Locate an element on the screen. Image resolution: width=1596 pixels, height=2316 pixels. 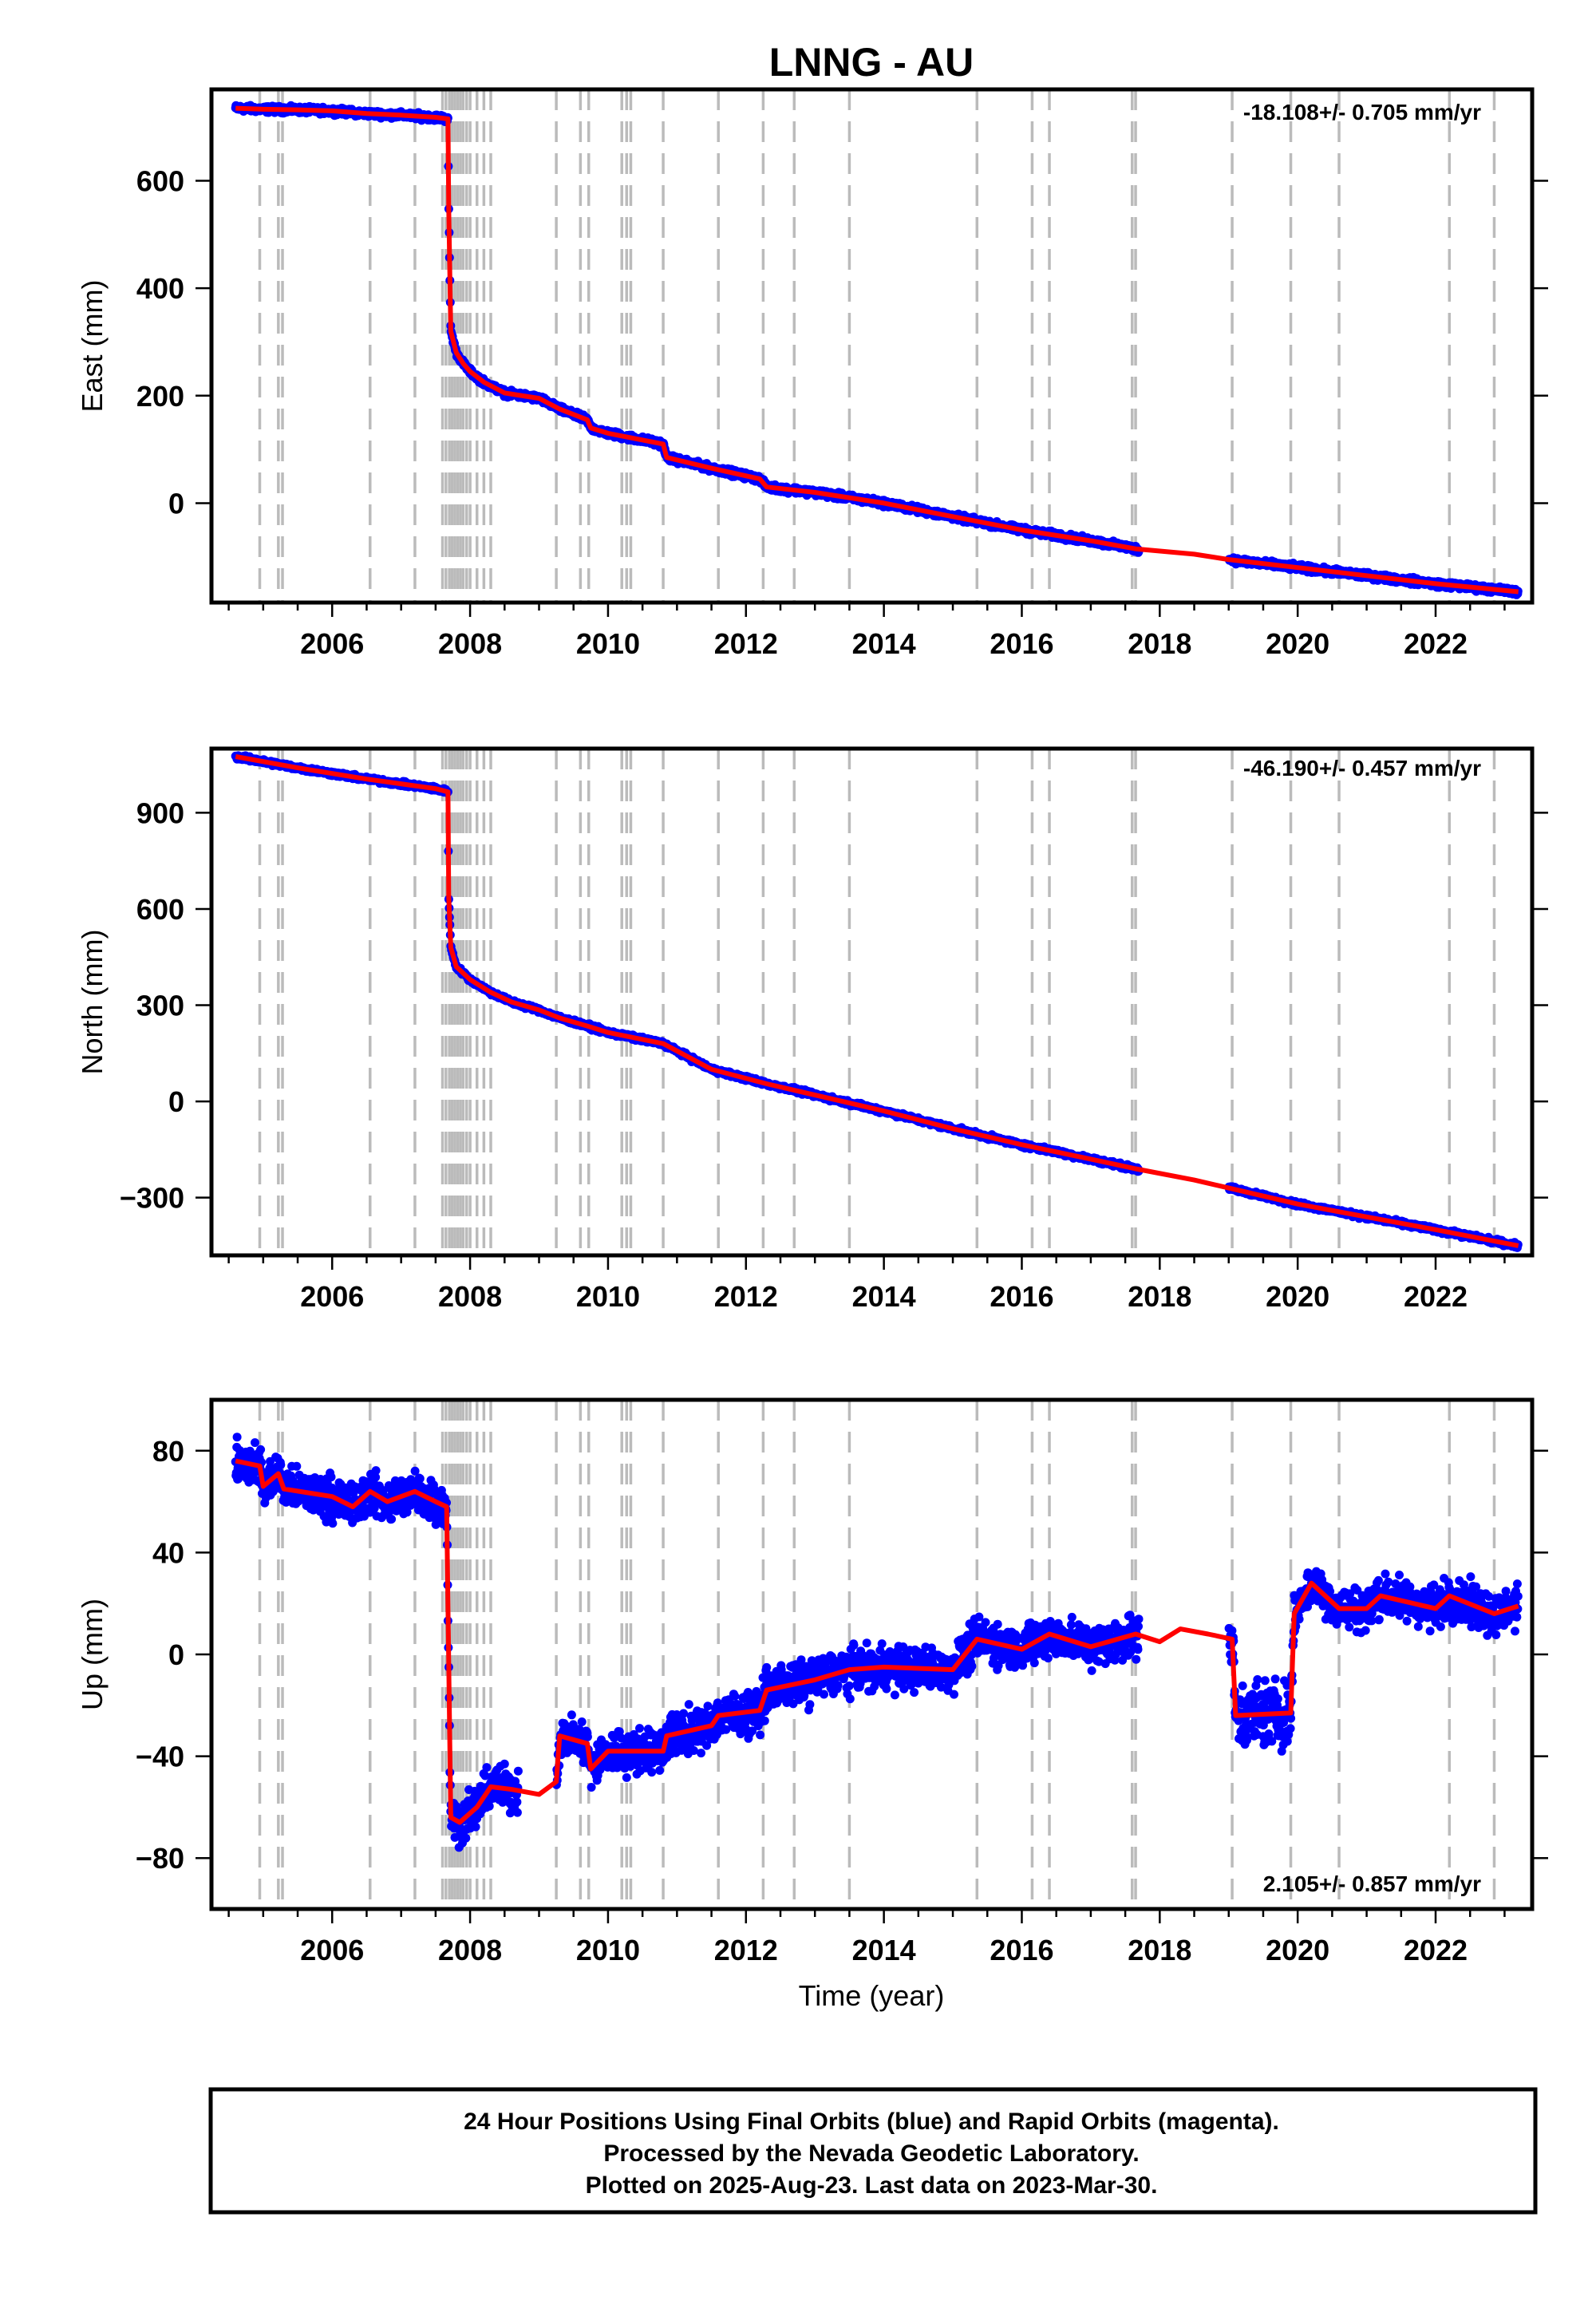
y-axis-label: East (mm) is located at coordinates (92, 346).